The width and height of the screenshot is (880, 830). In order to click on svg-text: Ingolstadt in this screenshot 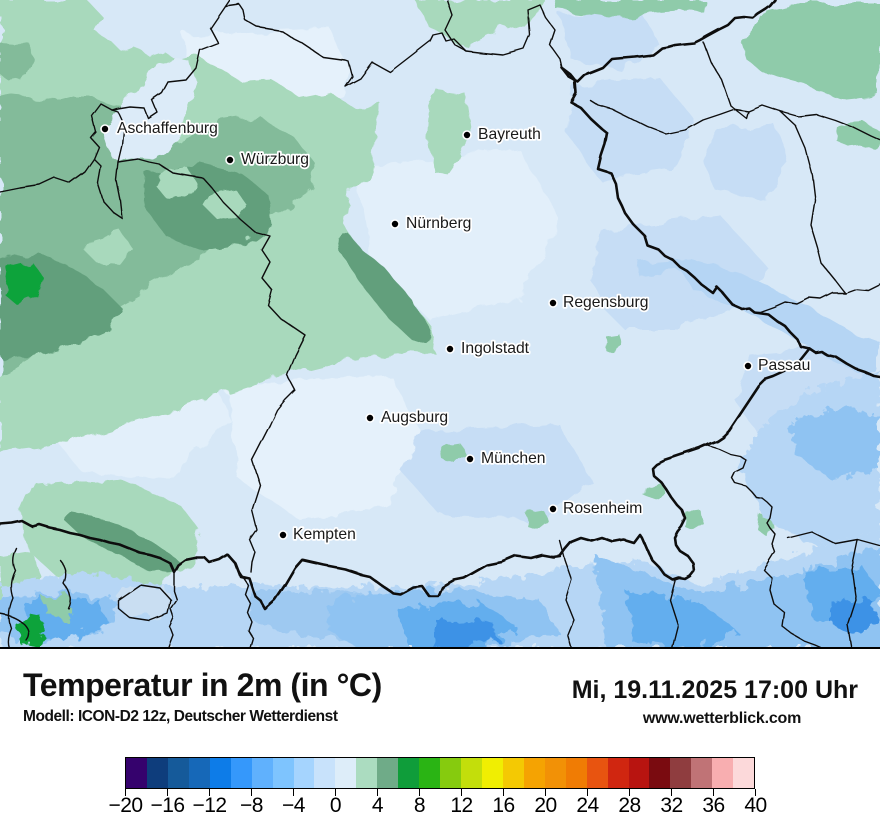, I will do `click(495, 348)`.